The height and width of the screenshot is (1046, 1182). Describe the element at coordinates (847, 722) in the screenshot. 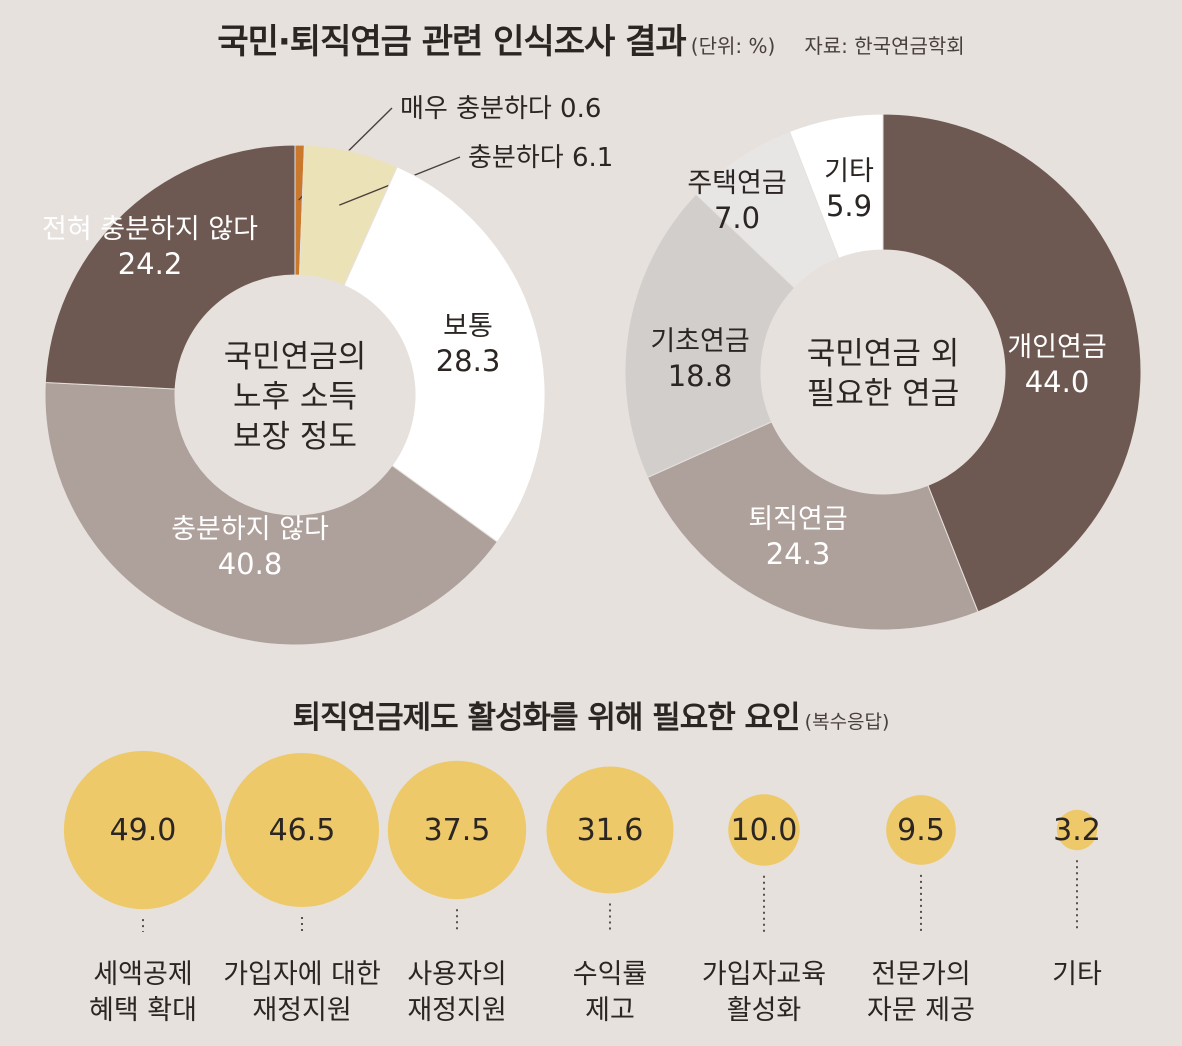

I see `bubble-chart-note: (복수응답)` at that location.